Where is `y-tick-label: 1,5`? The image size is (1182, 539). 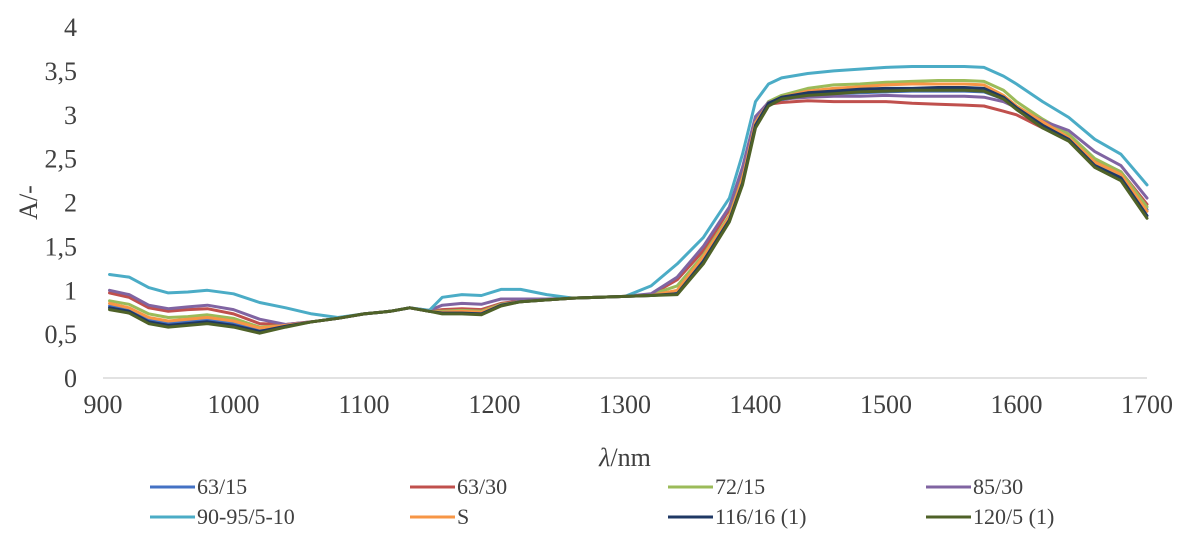
y-tick-label: 1,5 is located at coordinates (61, 246).